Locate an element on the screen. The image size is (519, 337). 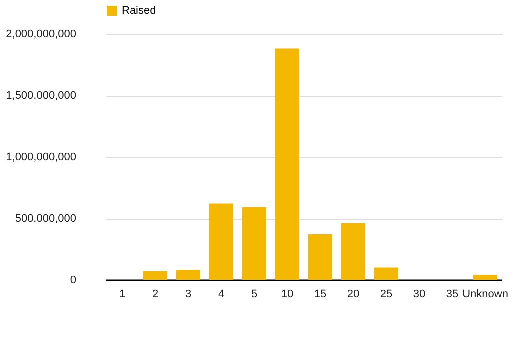
x-tick-label: 3 is located at coordinates (188, 294).